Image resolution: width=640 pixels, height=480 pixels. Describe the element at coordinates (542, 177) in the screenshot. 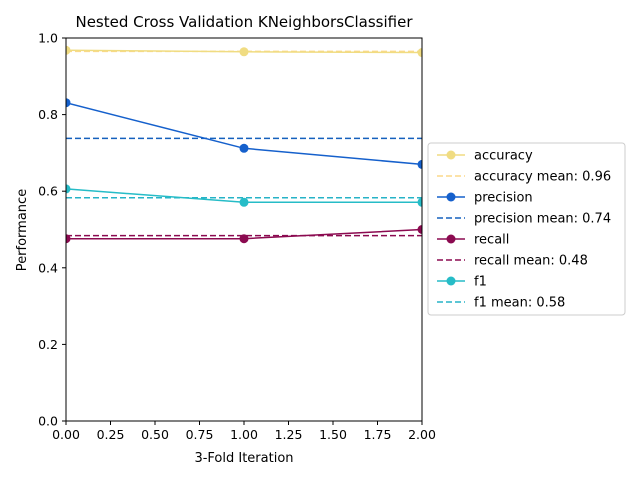

I see `legend-label: accuracy mean: 0.96` at that location.